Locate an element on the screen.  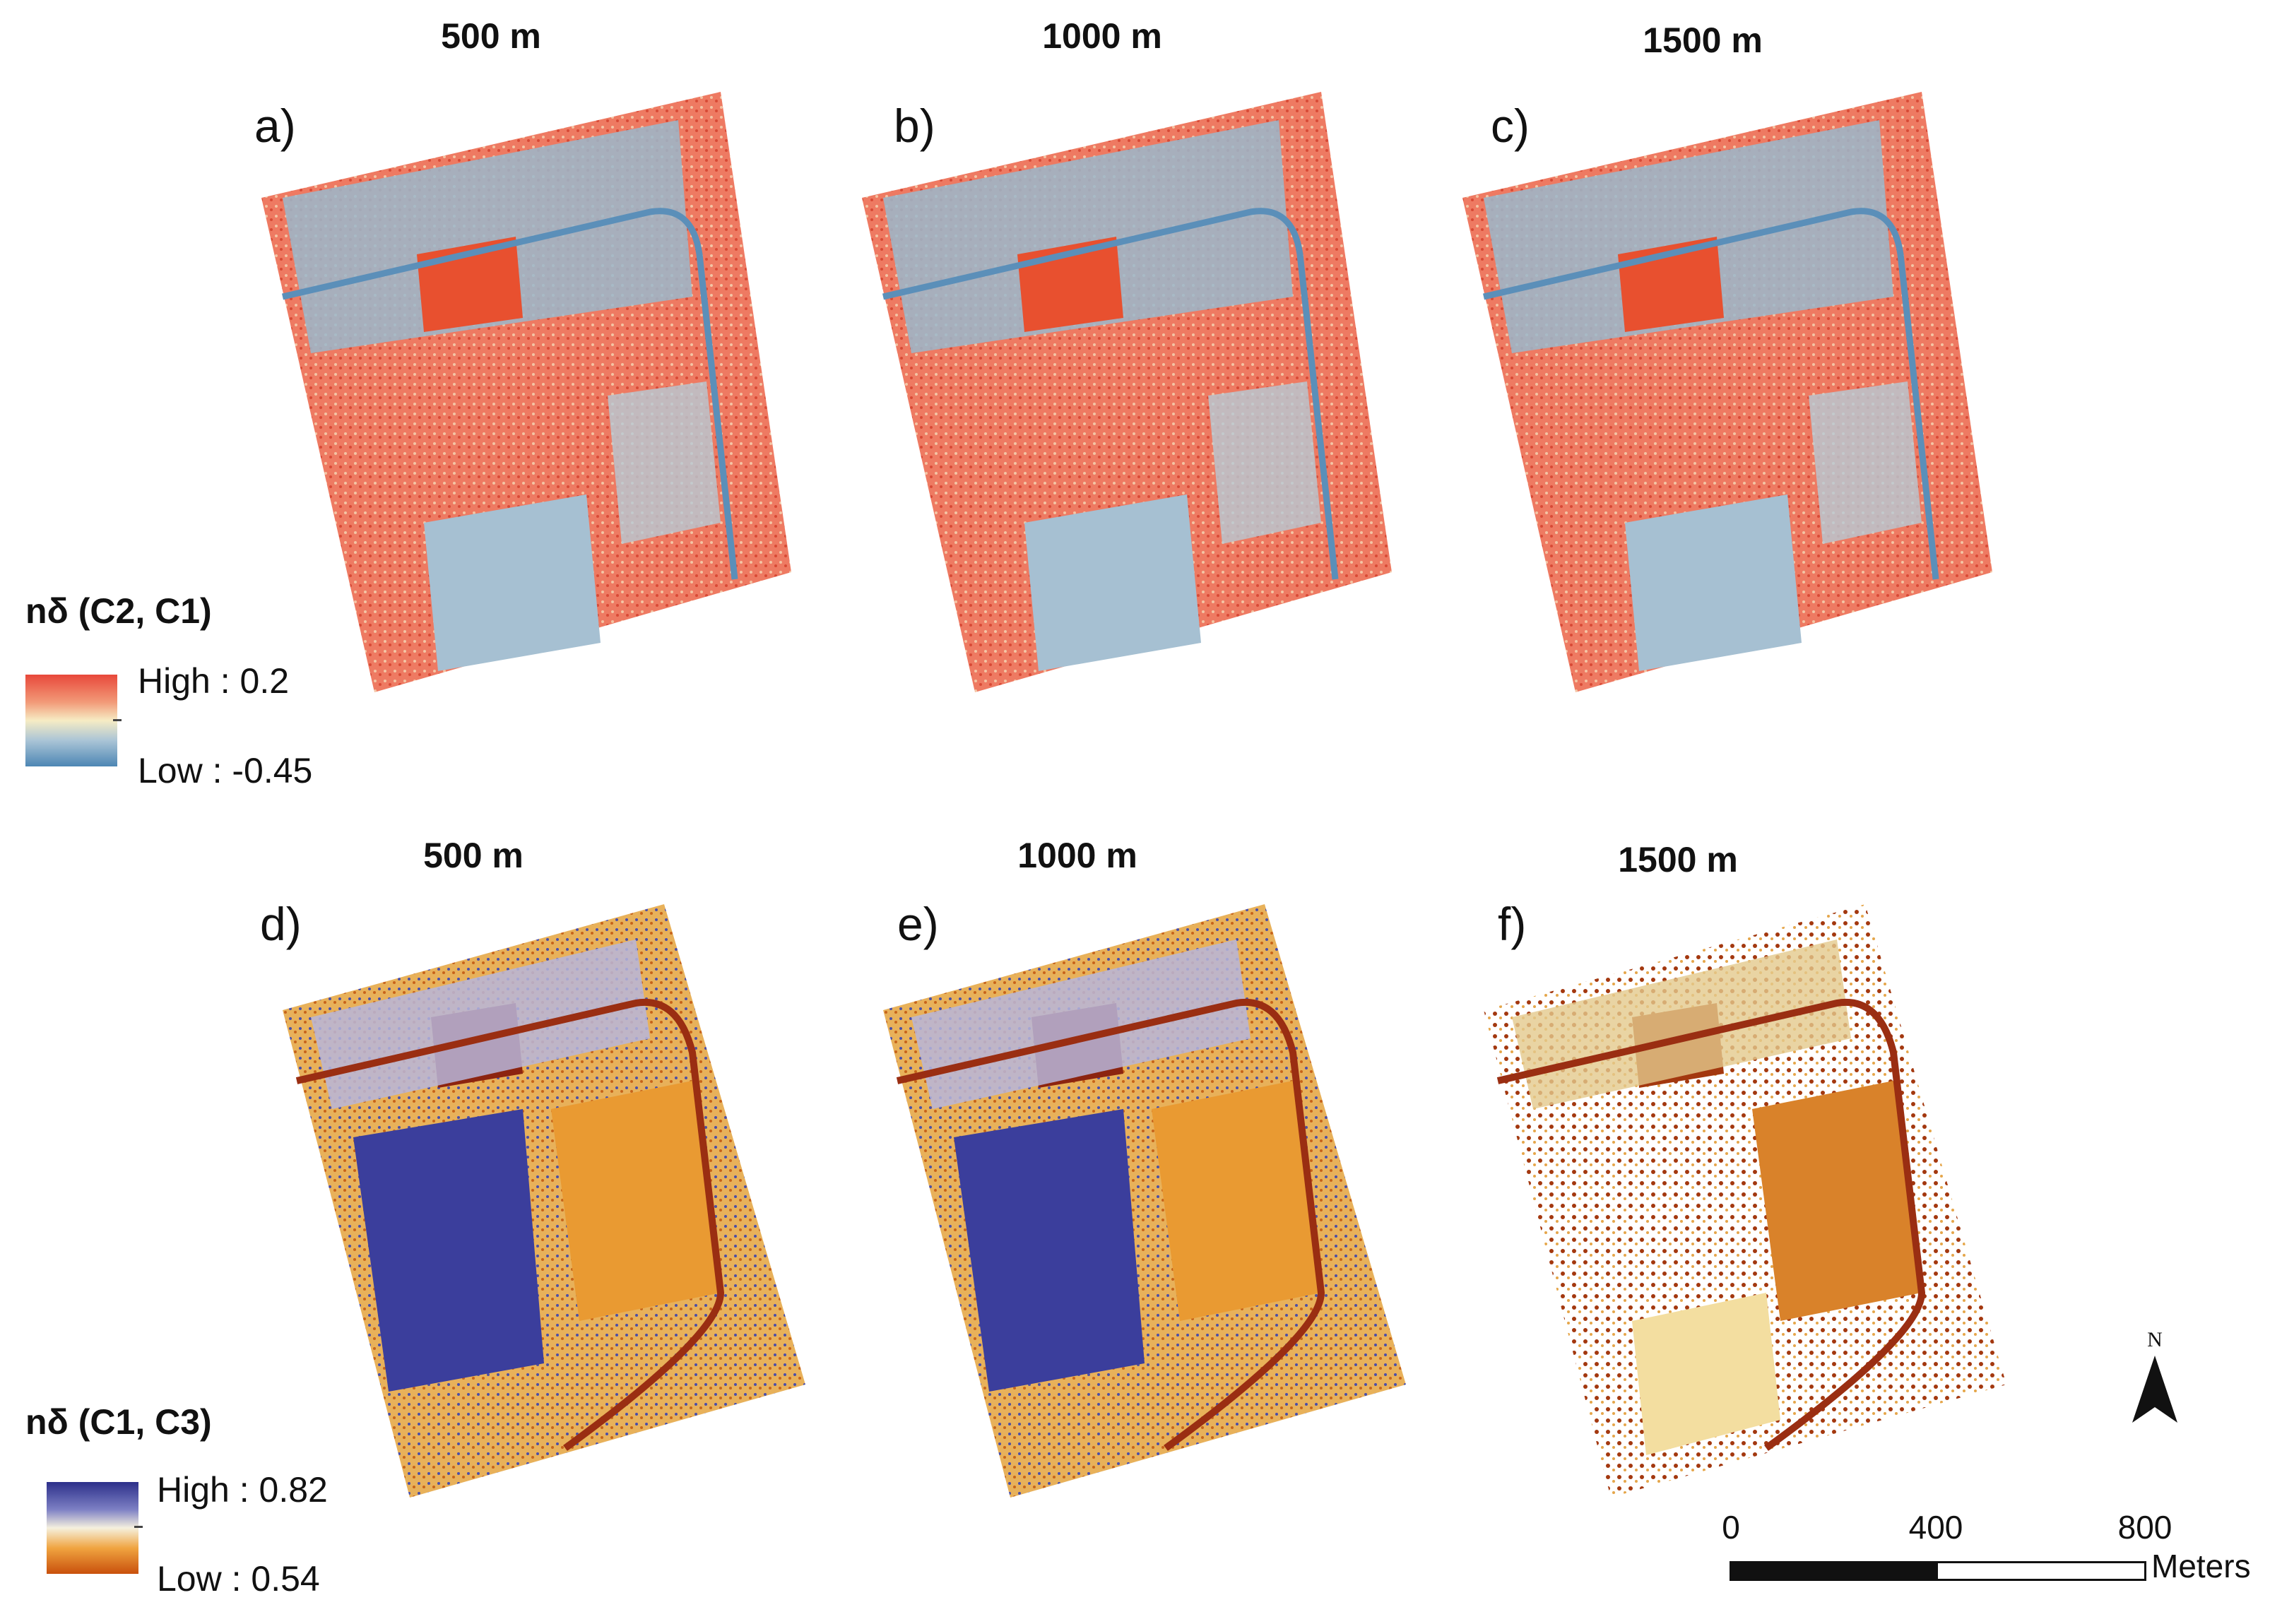
legend-color-ramp-c1-c3 is located at coordinates (92, 1528).